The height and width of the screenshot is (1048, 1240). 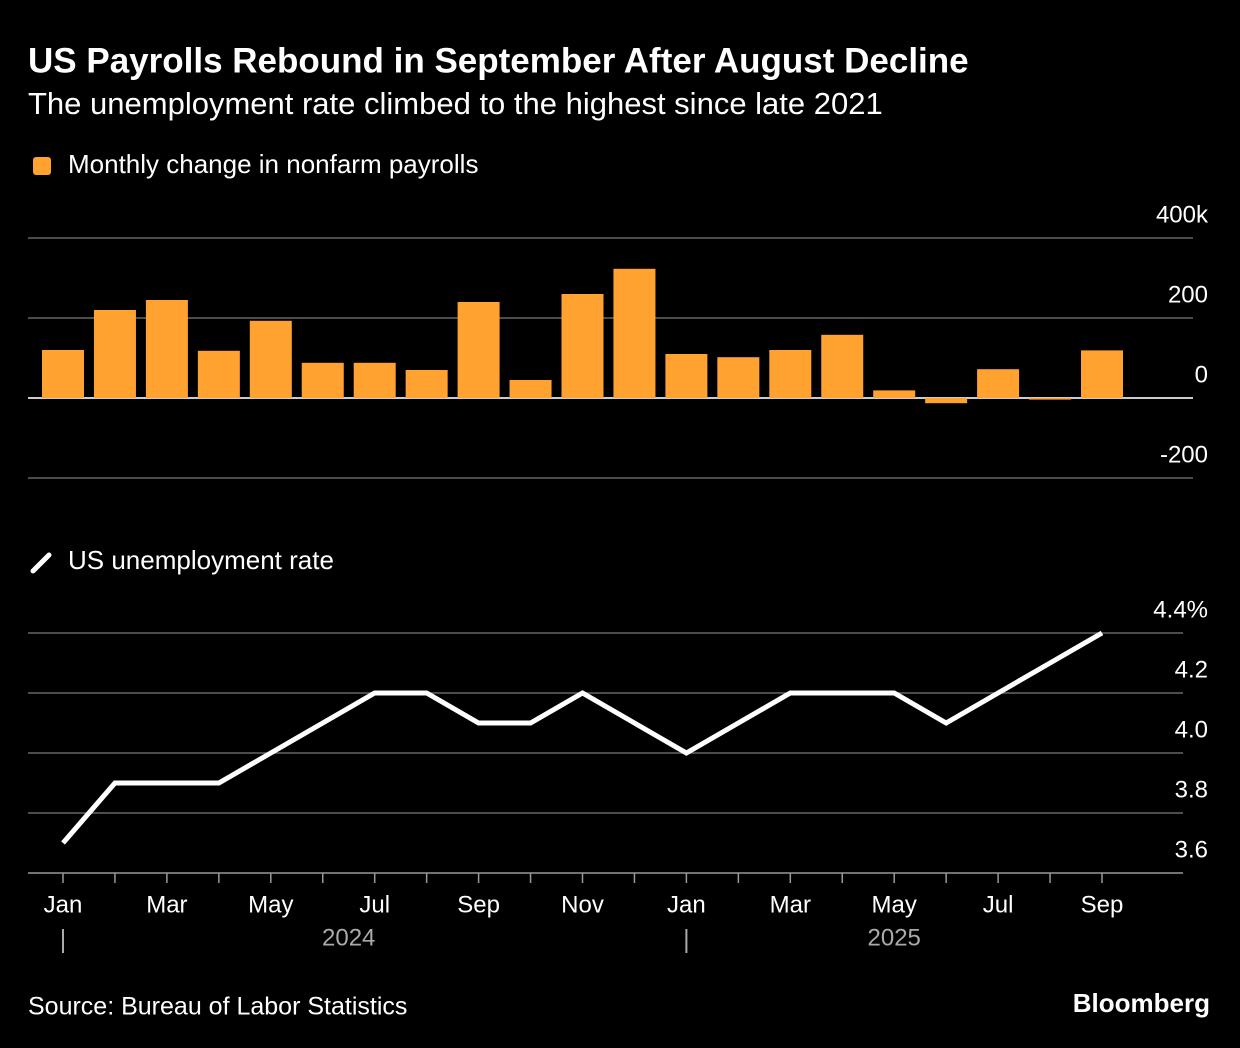 What do you see at coordinates (273, 164) in the screenshot?
I see `legend-label: Monthly change in nonfarm payrolls` at bounding box center [273, 164].